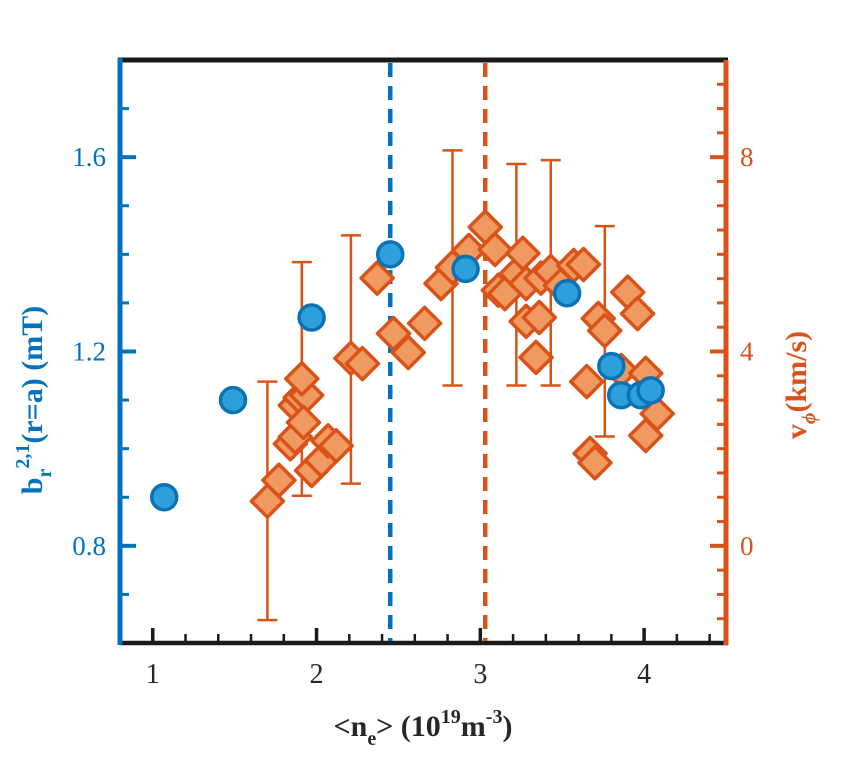 This screenshot has height=762, width=847. I want to click on right-tick-label: 4, so click(747, 352).